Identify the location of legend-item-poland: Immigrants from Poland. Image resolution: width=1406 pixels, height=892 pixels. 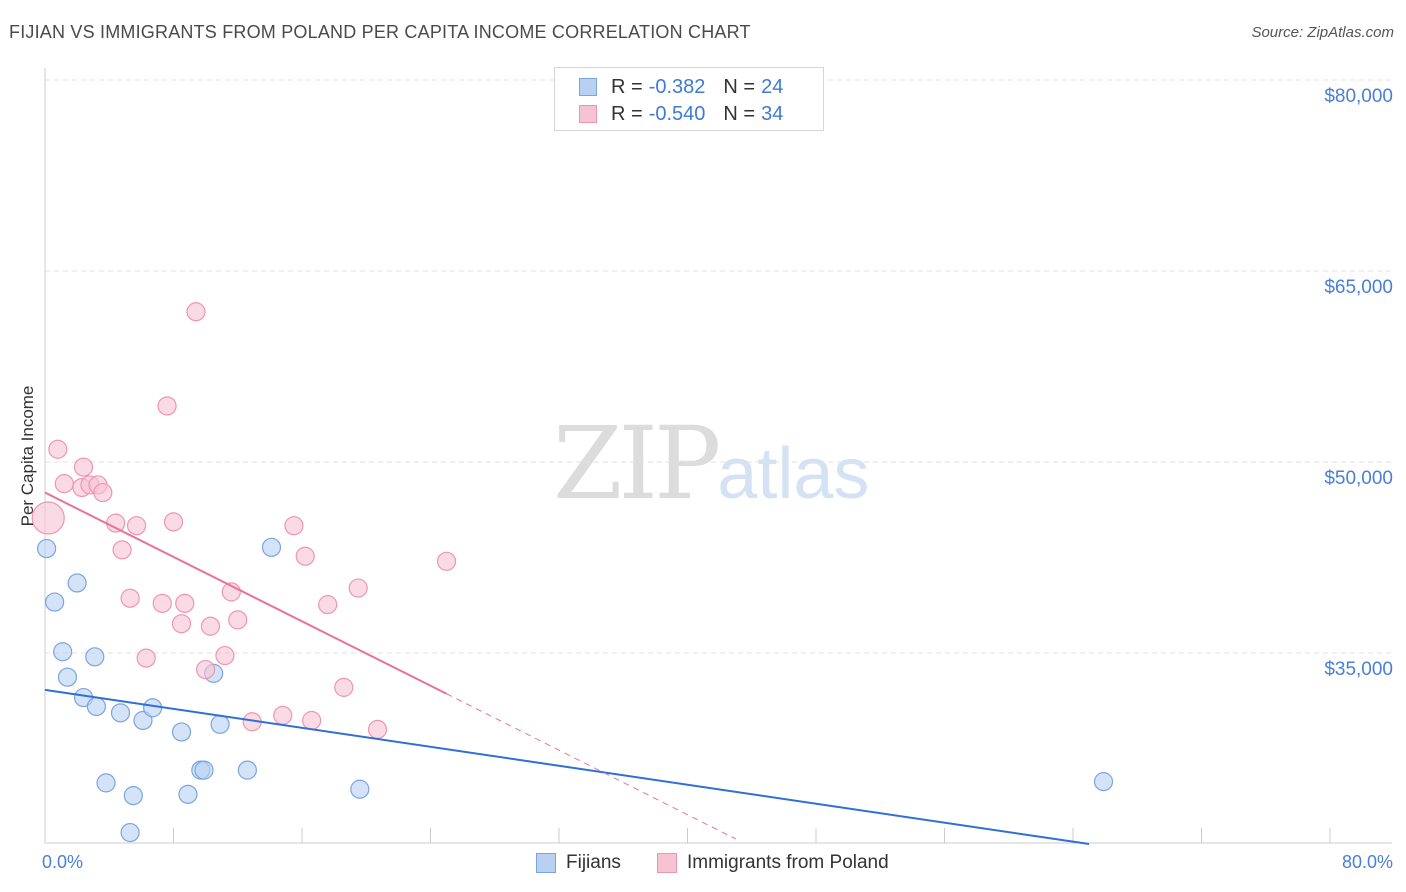
(773, 863).